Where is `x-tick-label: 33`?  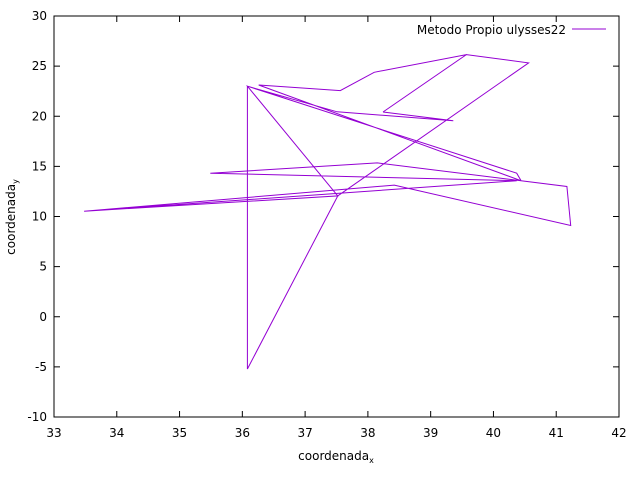 x-tick-label: 33 is located at coordinates (53, 433).